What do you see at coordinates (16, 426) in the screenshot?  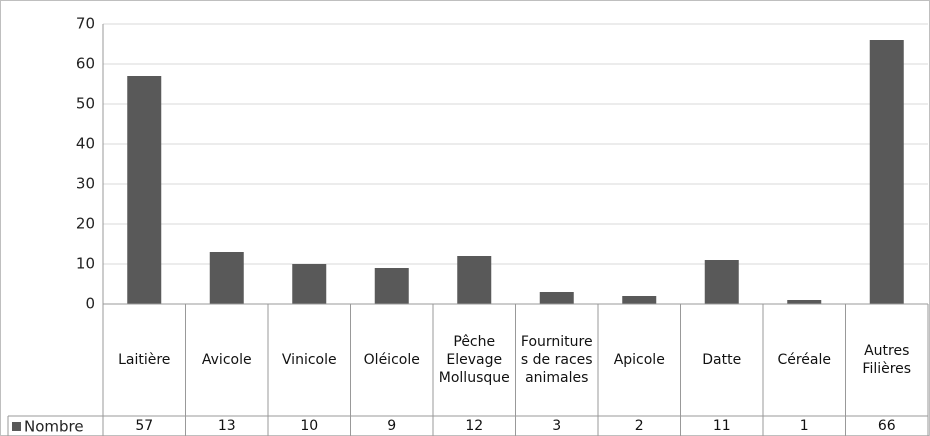 I see `legend-key` at bounding box center [16, 426].